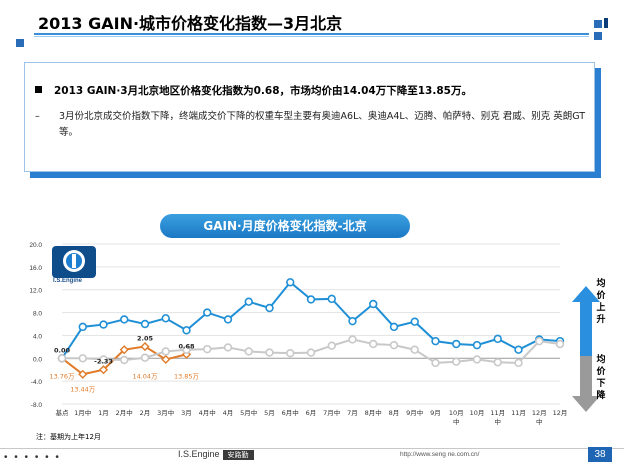 This screenshot has width=624, height=465. Describe the element at coordinates (145, 339) in the screenshot. I see `data-label: 2.05` at that location.